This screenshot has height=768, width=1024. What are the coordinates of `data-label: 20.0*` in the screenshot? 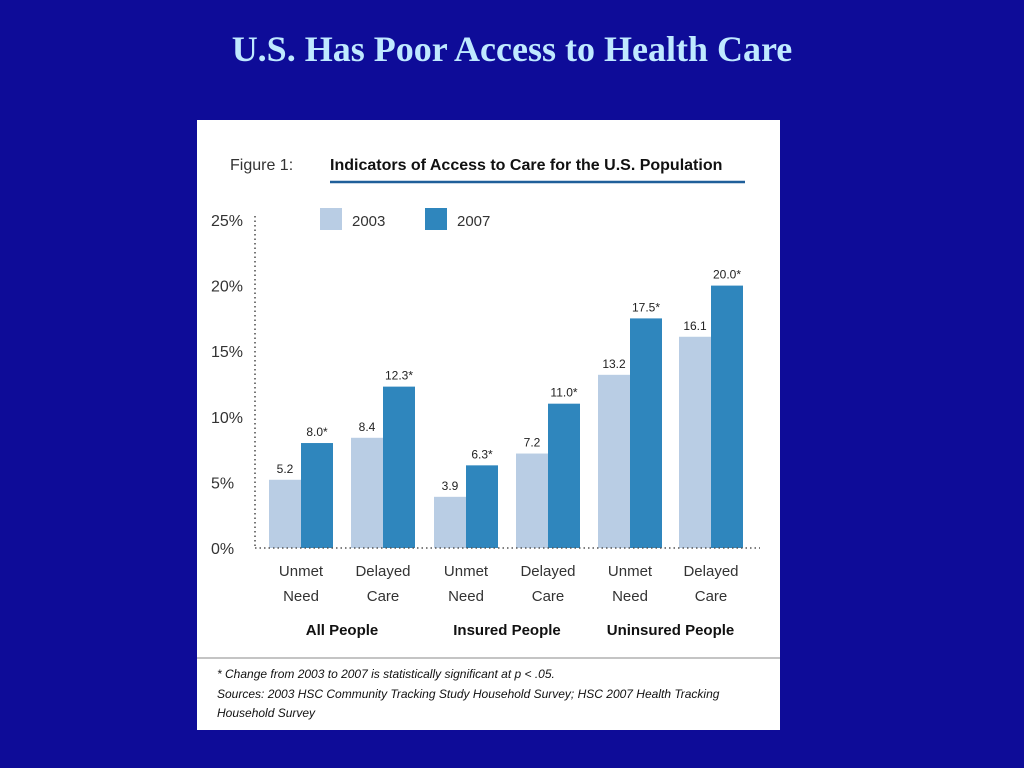 It's located at (727, 275).